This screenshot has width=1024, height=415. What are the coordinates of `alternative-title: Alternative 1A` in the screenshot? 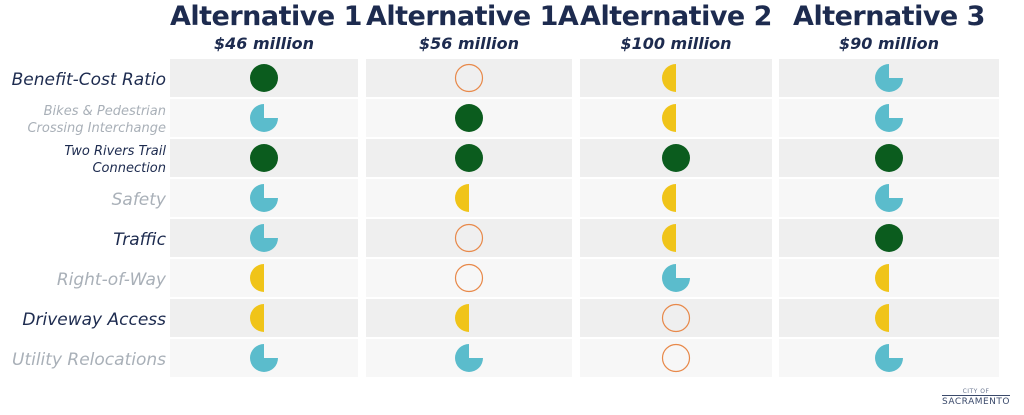 It's located at (472, 16).